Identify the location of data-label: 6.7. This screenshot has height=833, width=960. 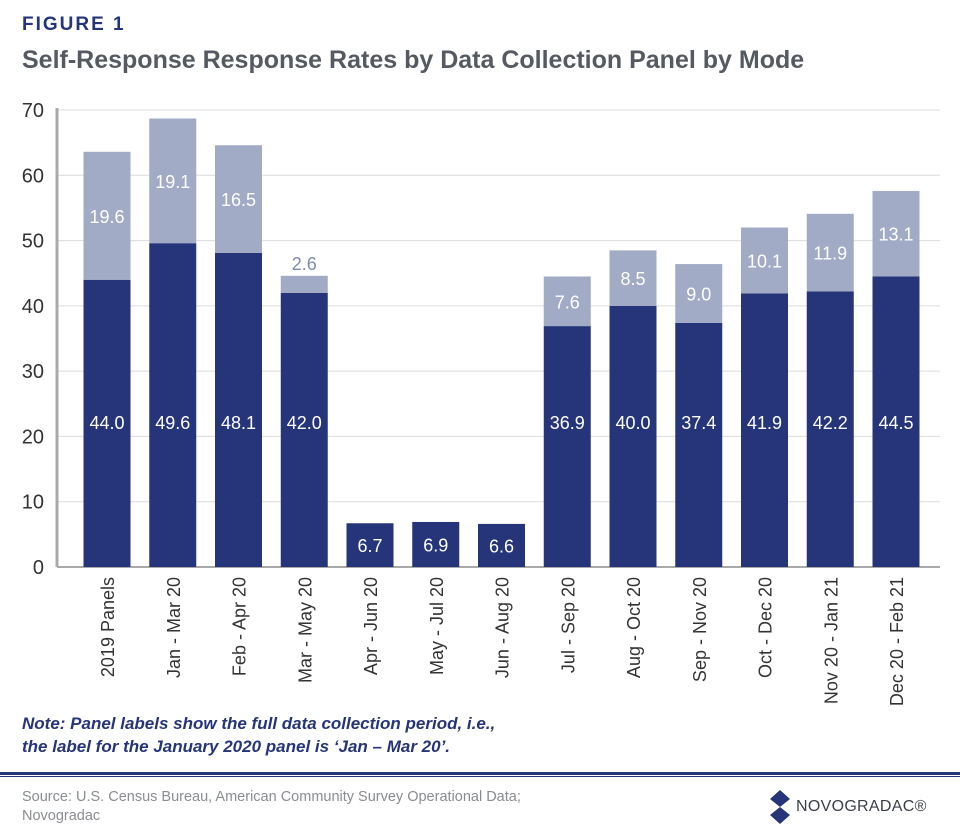
(369, 546).